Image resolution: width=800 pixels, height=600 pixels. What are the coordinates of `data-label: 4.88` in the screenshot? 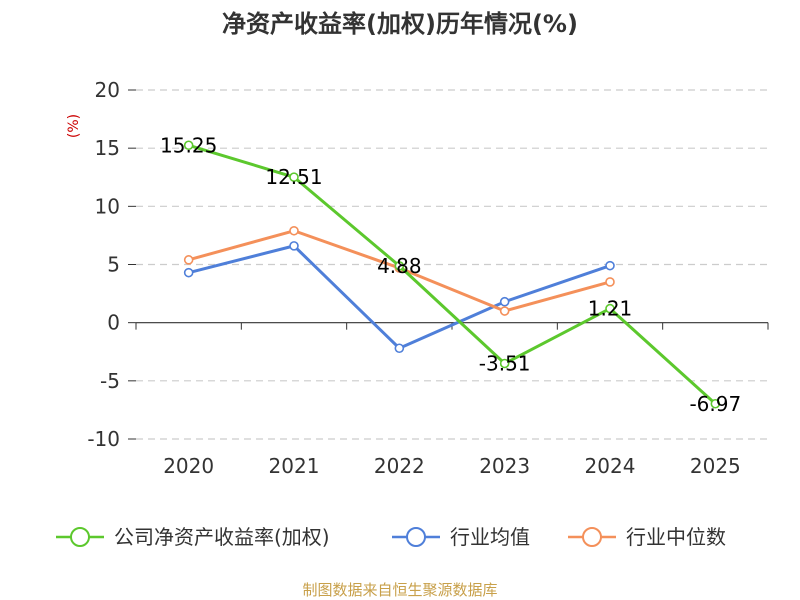 It's located at (399, 266).